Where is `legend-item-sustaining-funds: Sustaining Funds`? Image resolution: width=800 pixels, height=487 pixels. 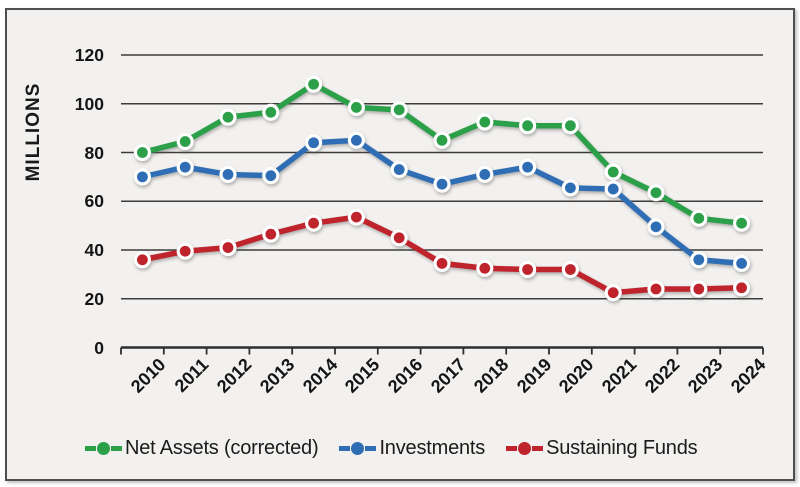
legend-item-sustaining-funds: Sustaining Funds is located at coordinates (601, 448).